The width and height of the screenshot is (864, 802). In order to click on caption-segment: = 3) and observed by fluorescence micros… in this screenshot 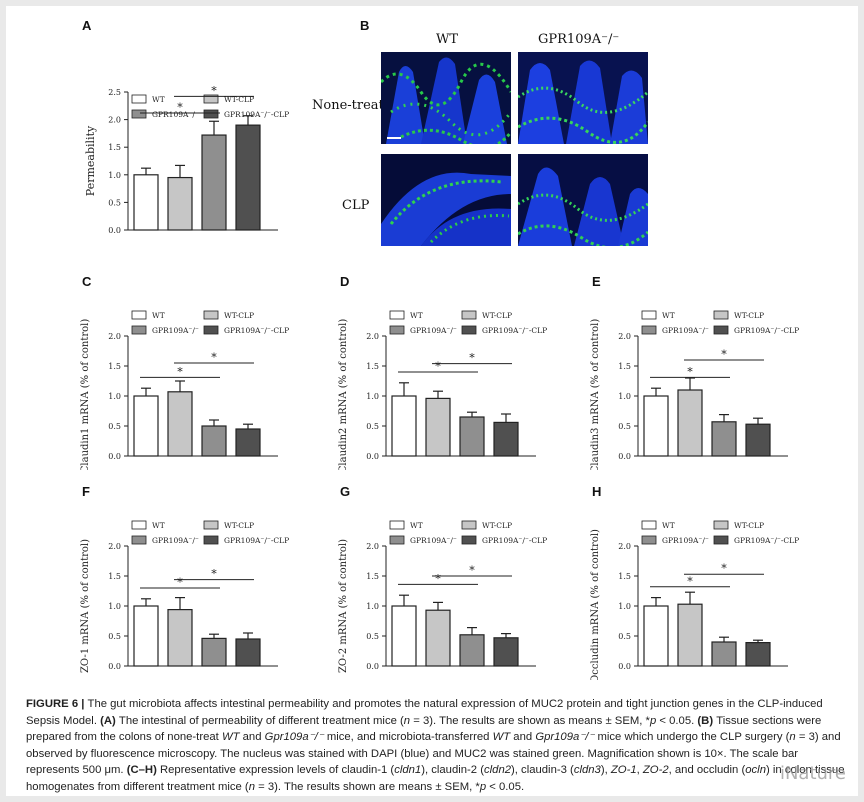, I will do `click(433, 754)`.